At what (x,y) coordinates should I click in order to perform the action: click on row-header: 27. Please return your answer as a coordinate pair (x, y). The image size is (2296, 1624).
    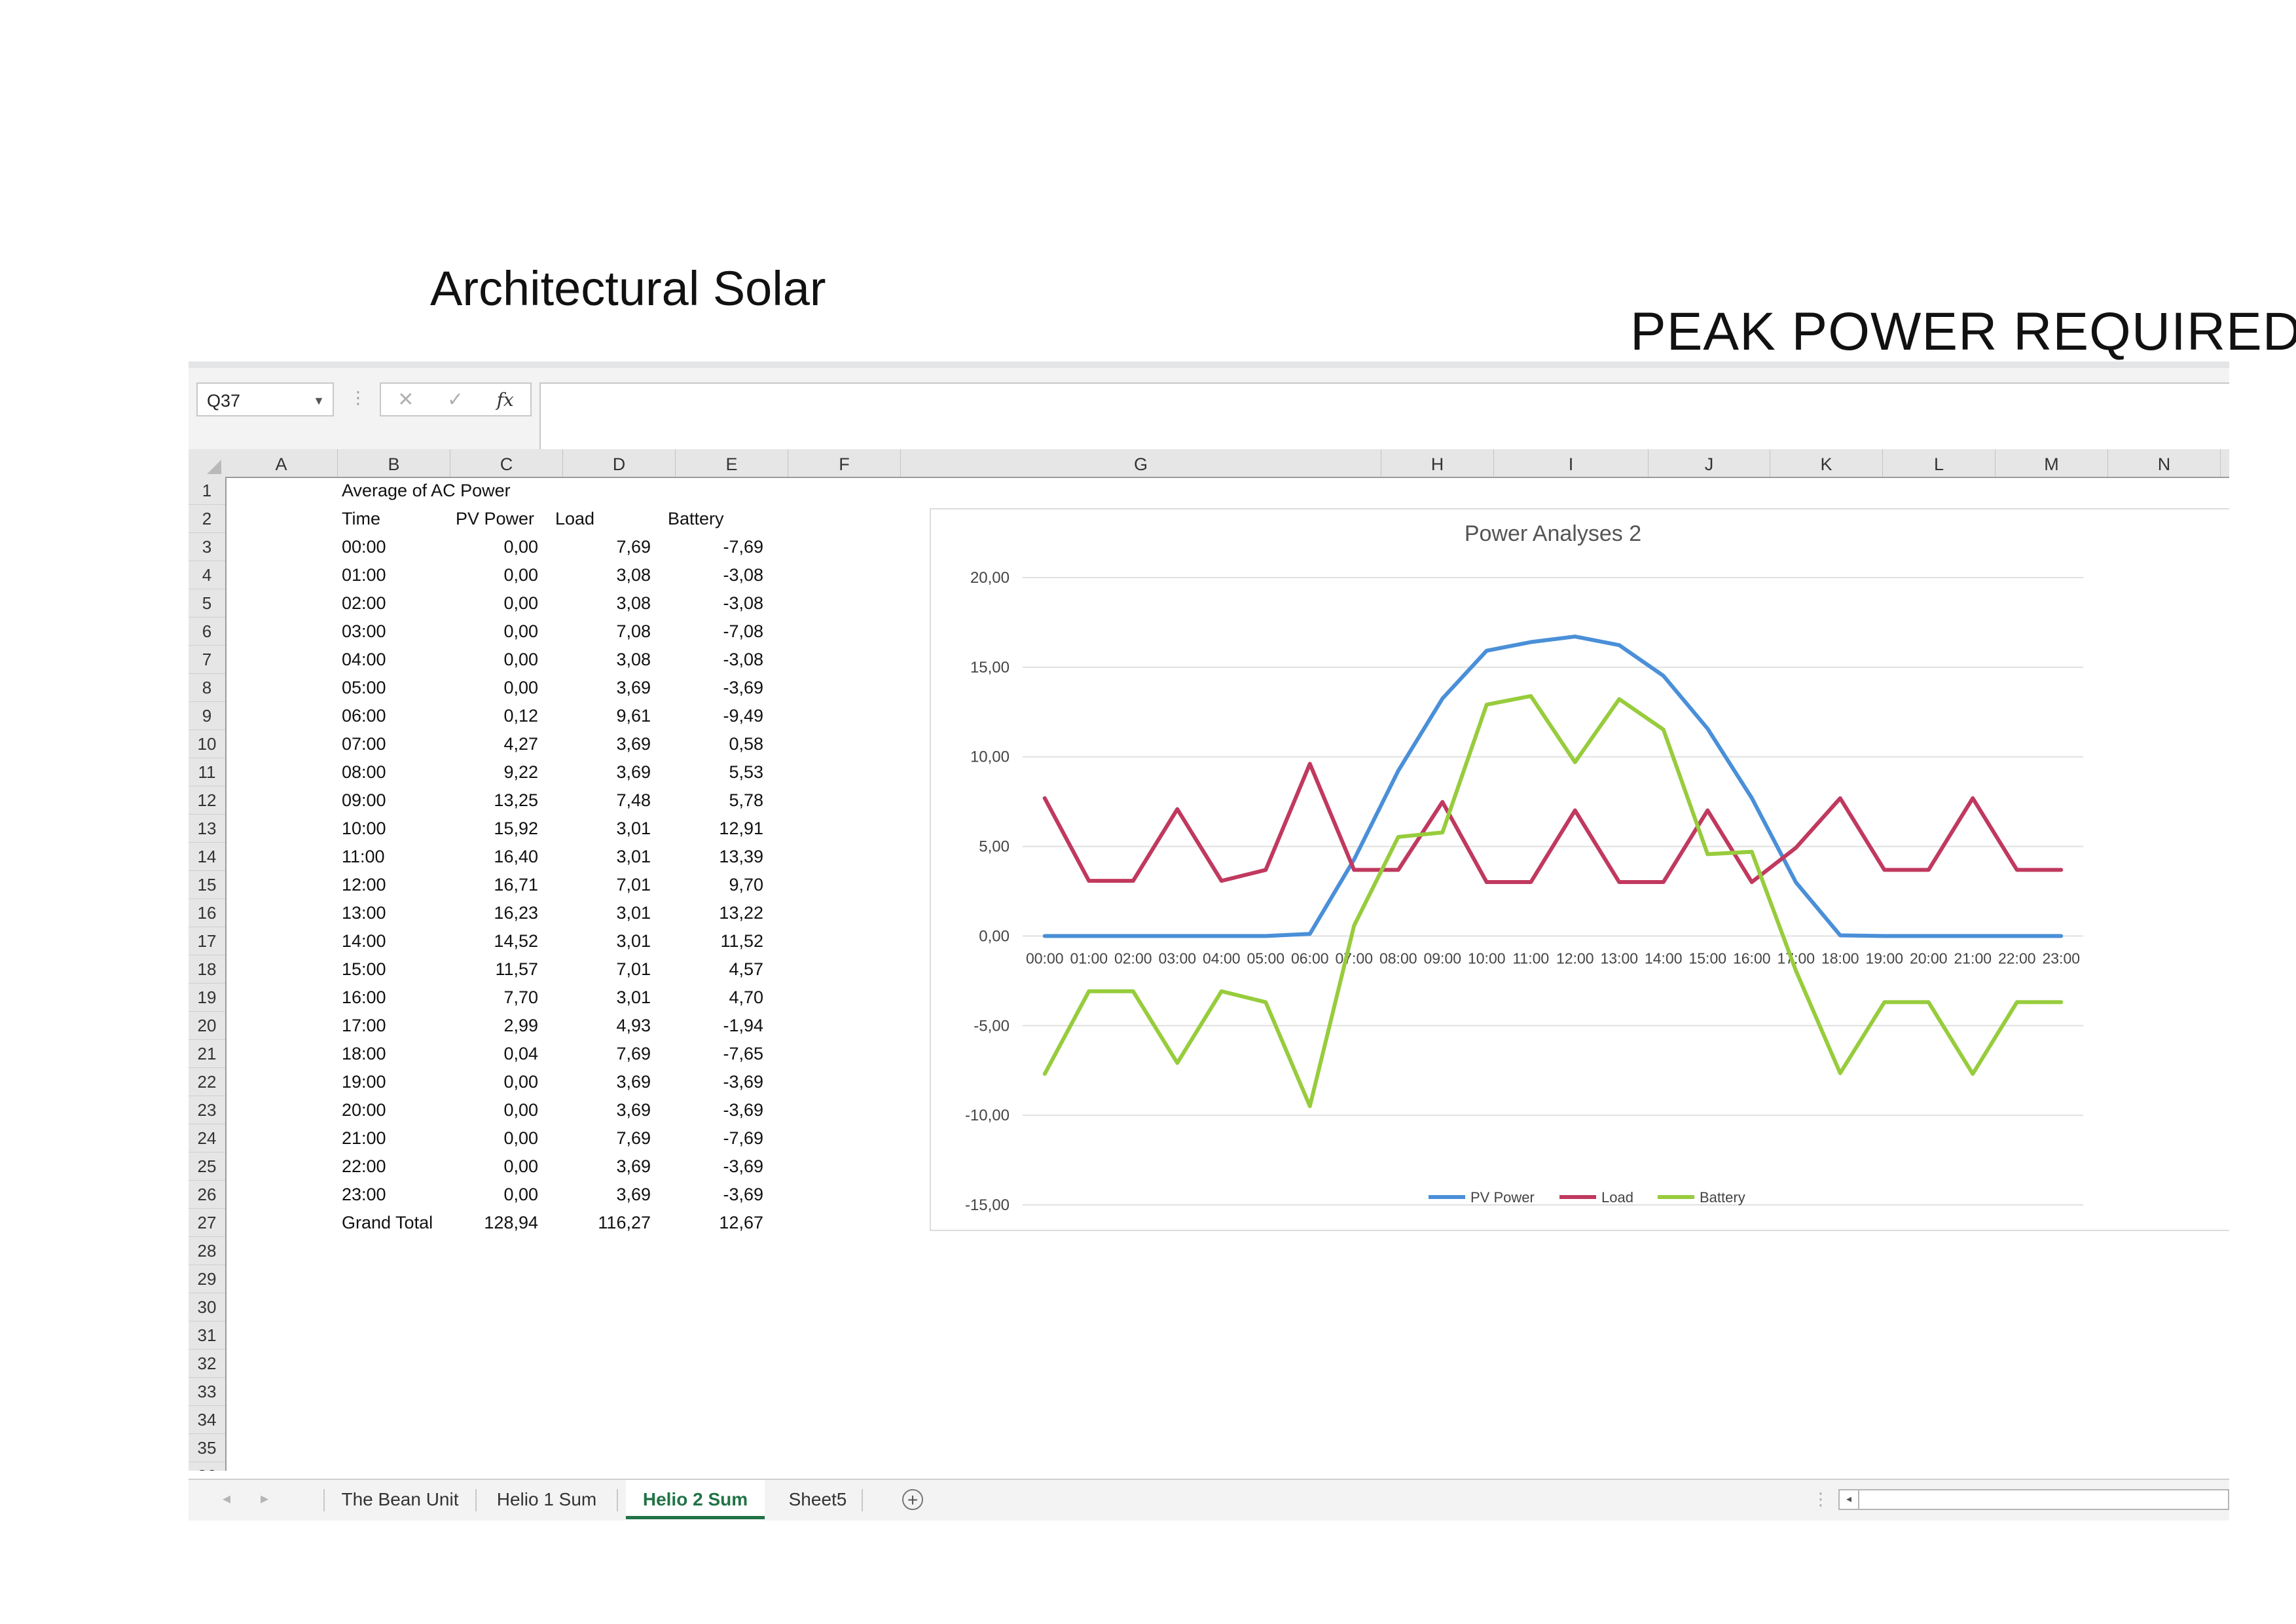
    Looking at the image, I should click on (207, 1223).